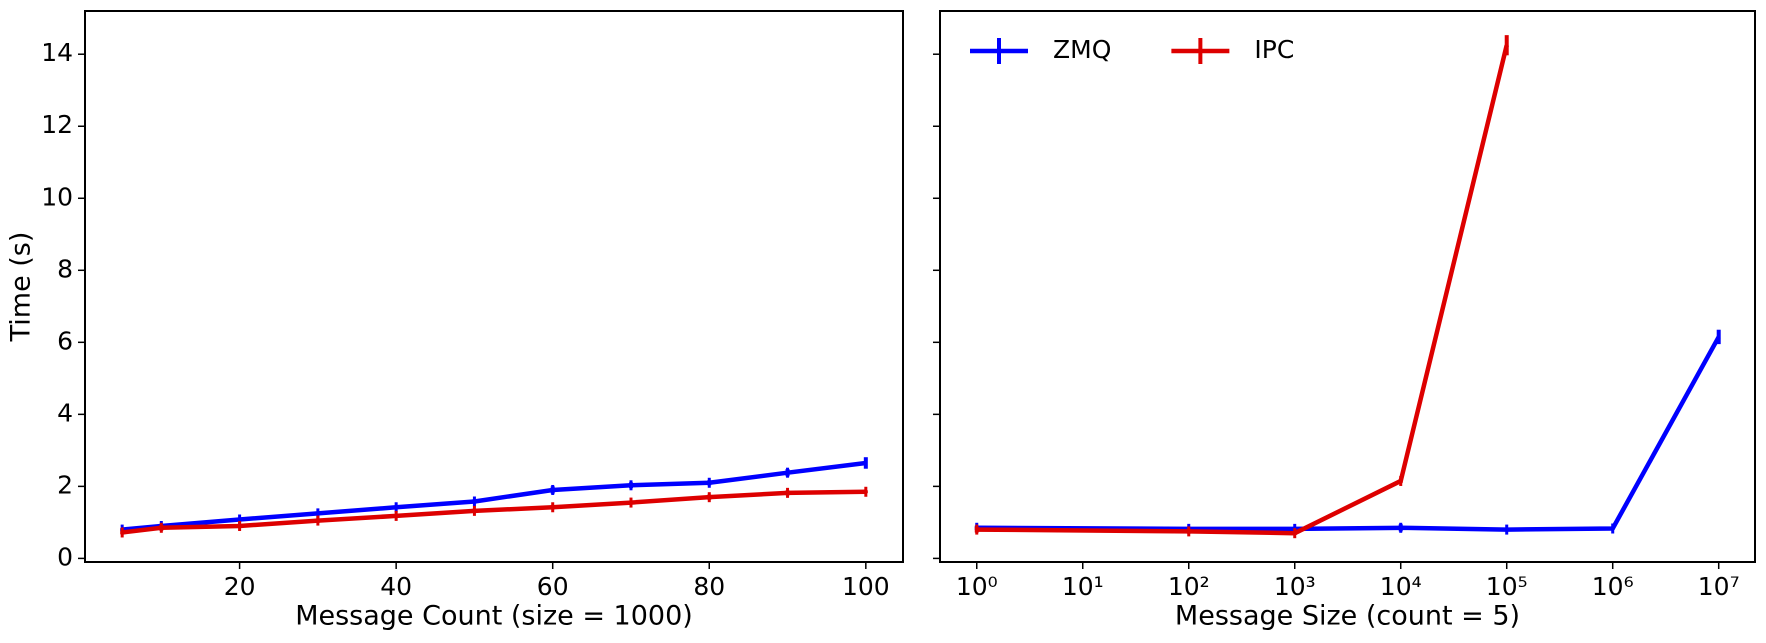  I want to click on y-tick-label: 6, so click(65, 340).